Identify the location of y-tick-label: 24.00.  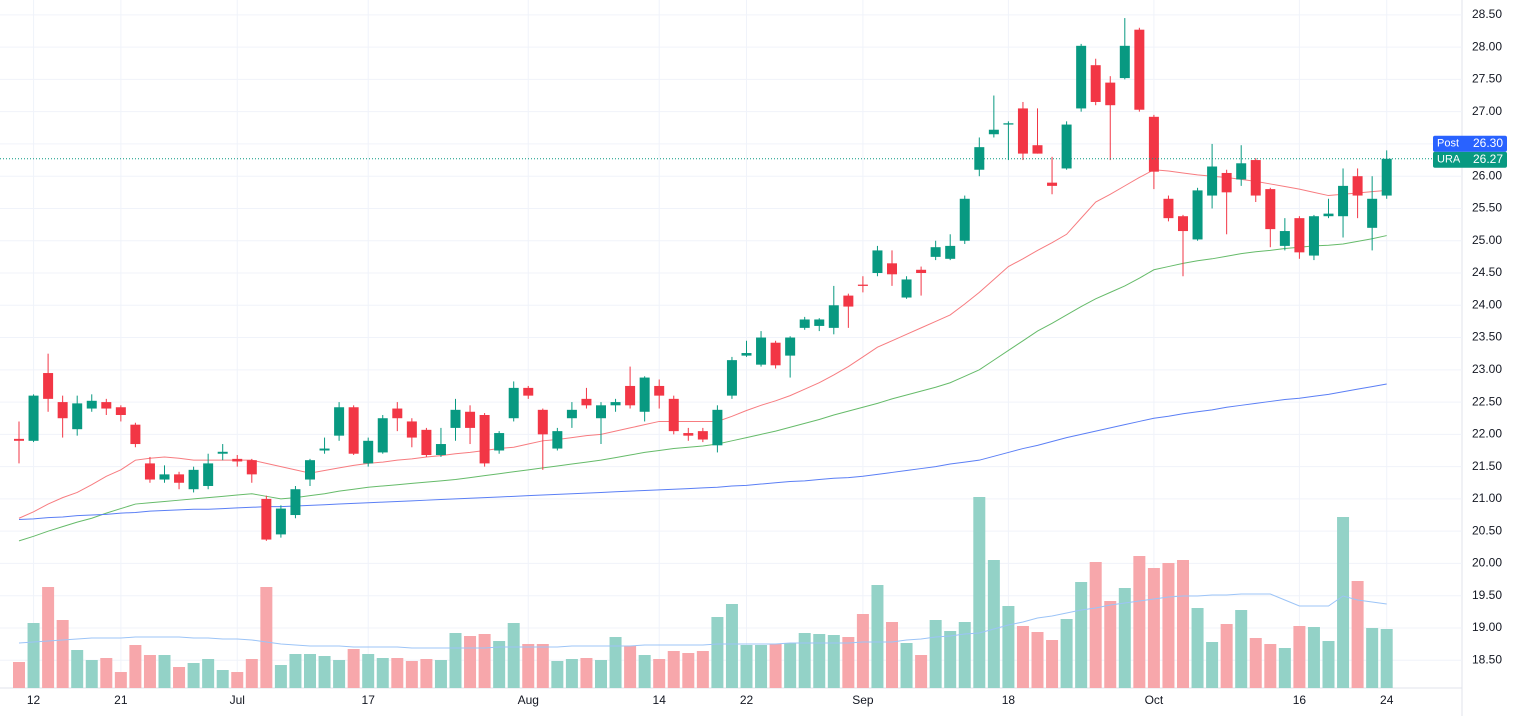
(1487, 304).